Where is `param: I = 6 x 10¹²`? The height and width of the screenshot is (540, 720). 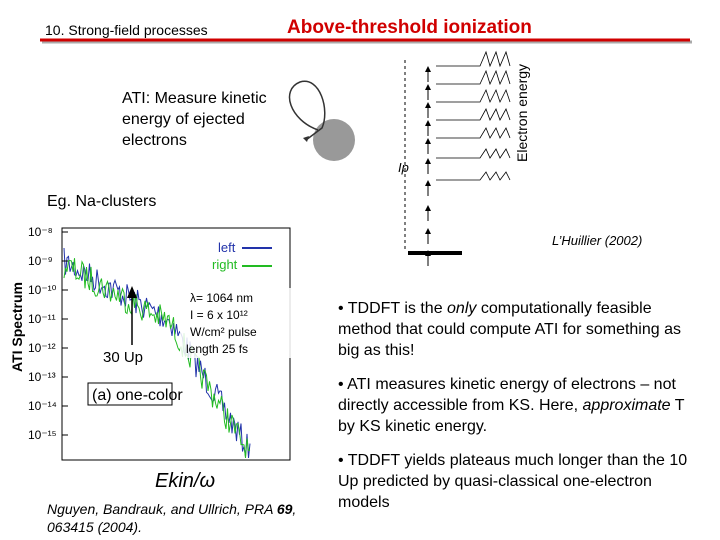
param: I = 6 x 10¹² is located at coordinates (219, 315).